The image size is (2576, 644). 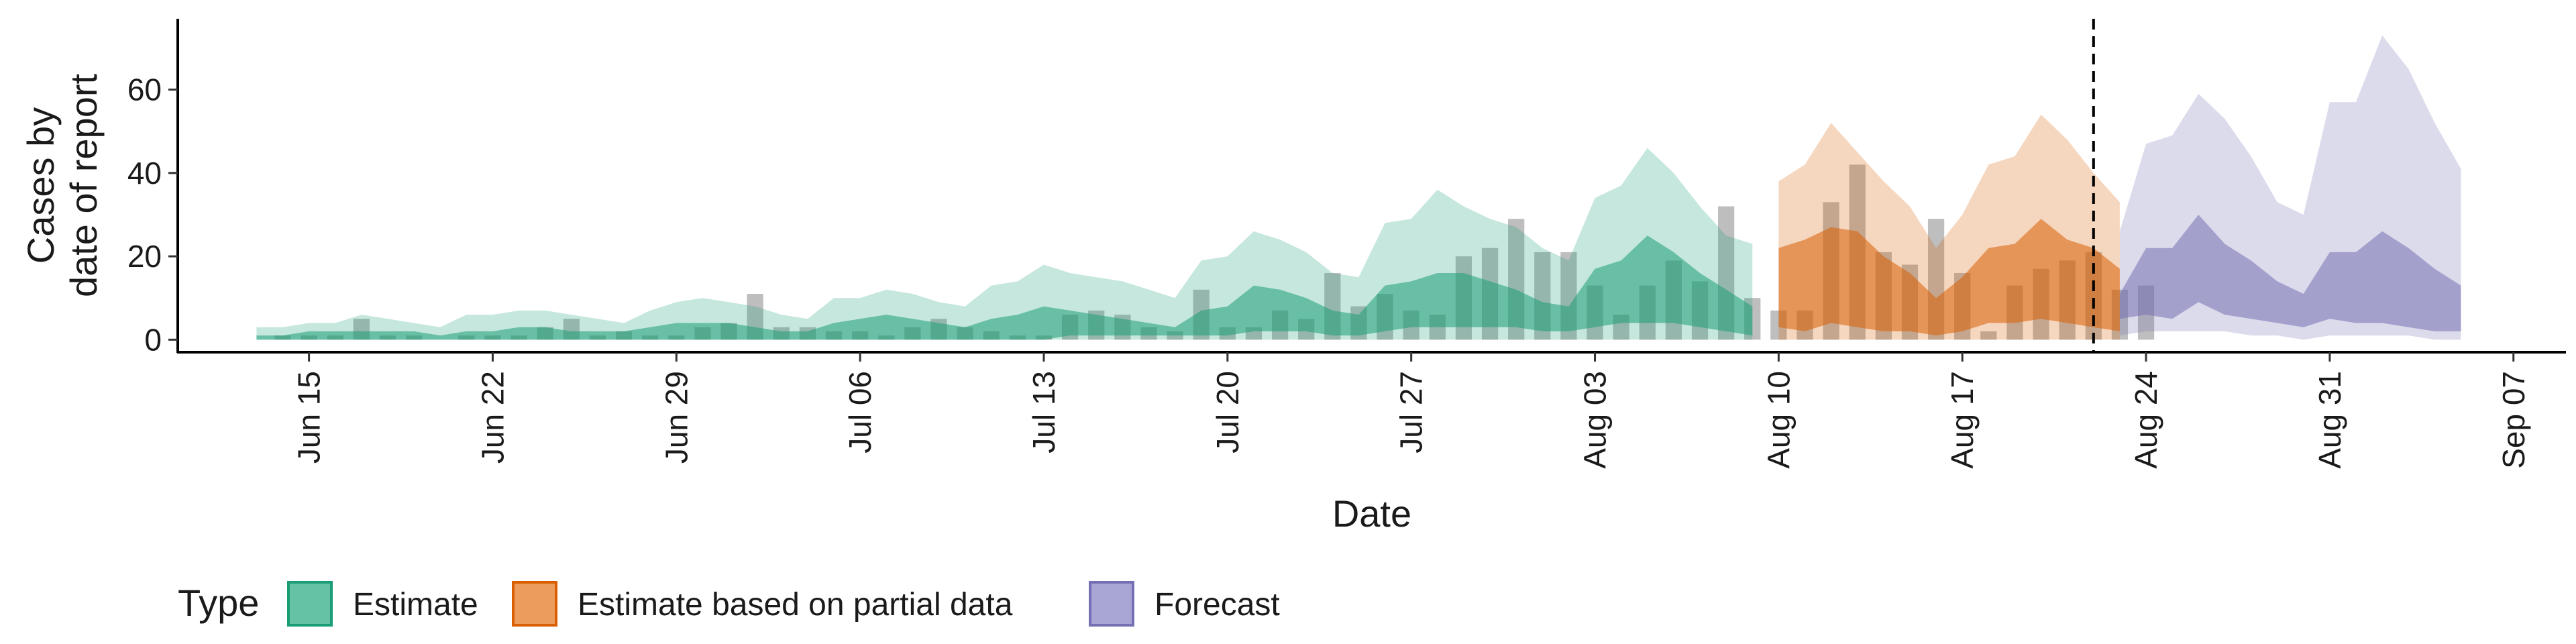 I want to click on y-tick-label-1: 20, so click(x=144, y=256).